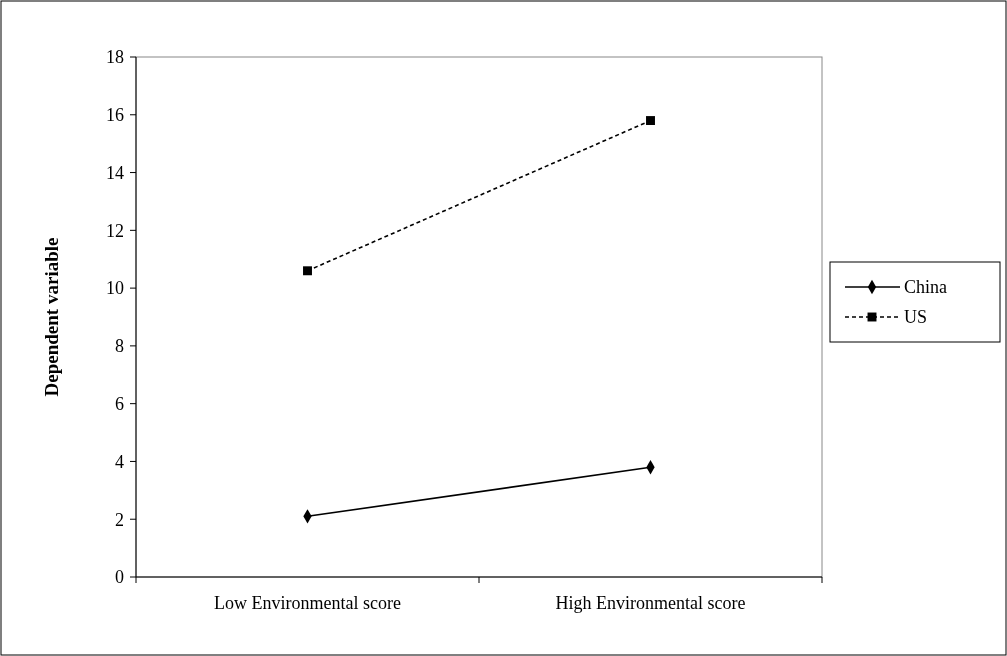  I want to click on y-tick-label: 12, so click(115, 230).